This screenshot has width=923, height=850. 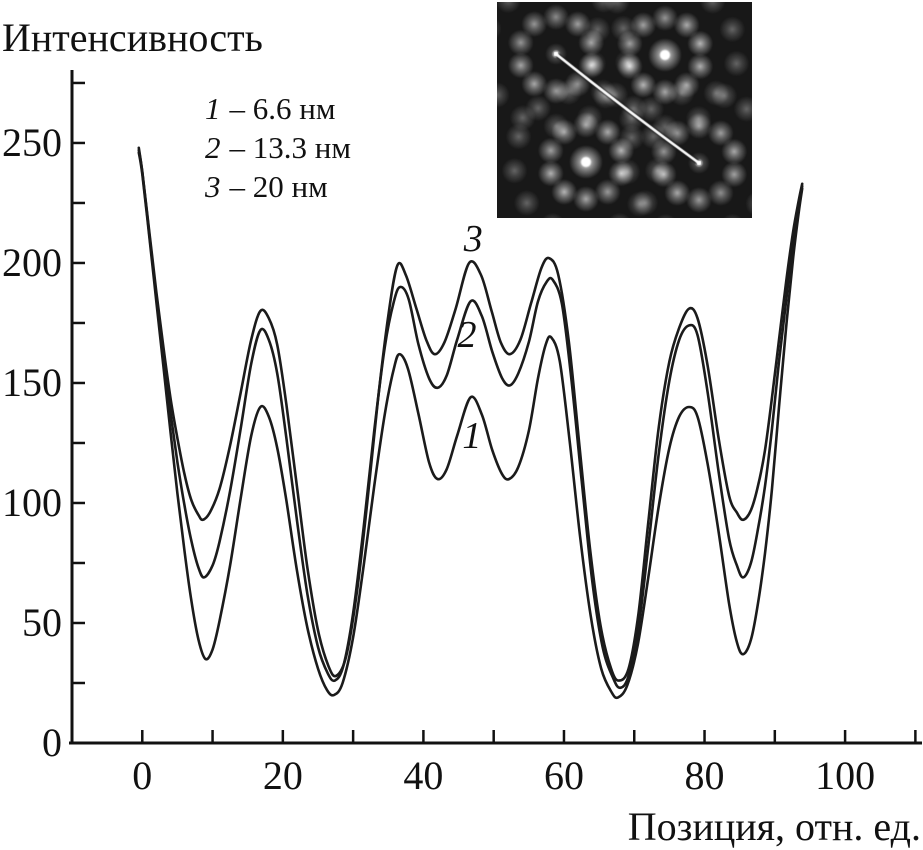 What do you see at coordinates (42, 622) in the screenshot?
I see `y-tick-label: 50` at bounding box center [42, 622].